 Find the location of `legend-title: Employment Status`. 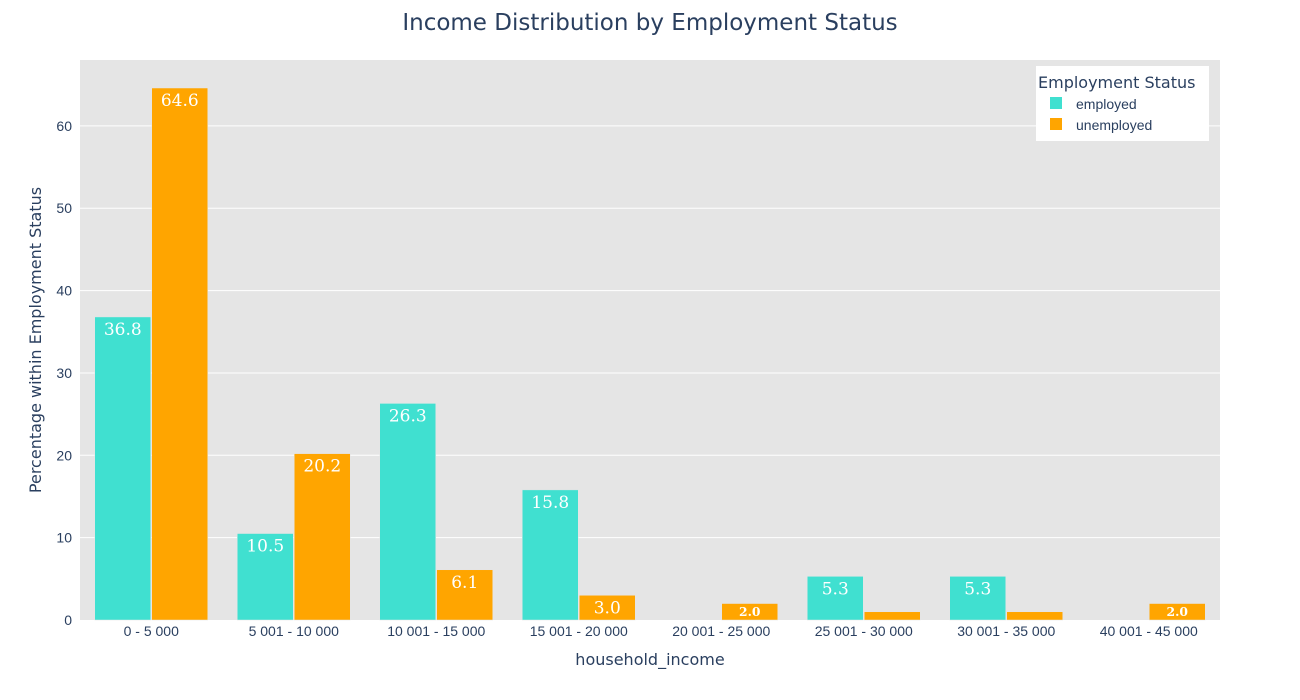

legend-title: Employment Status is located at coordinates (1116, 82).